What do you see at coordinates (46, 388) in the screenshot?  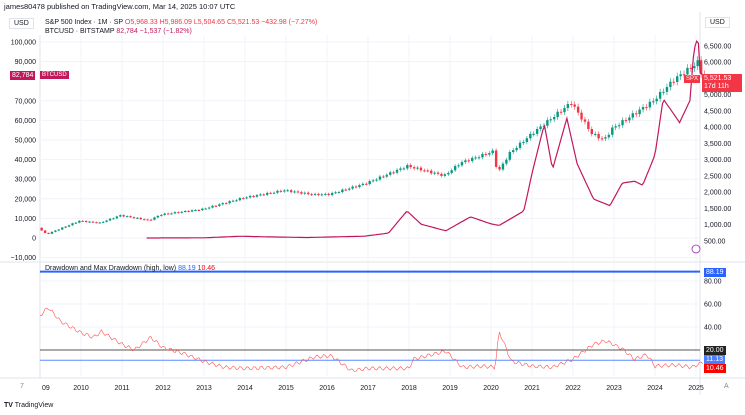 I see `x-tick-label: 09` at bounding box center [46, 388].